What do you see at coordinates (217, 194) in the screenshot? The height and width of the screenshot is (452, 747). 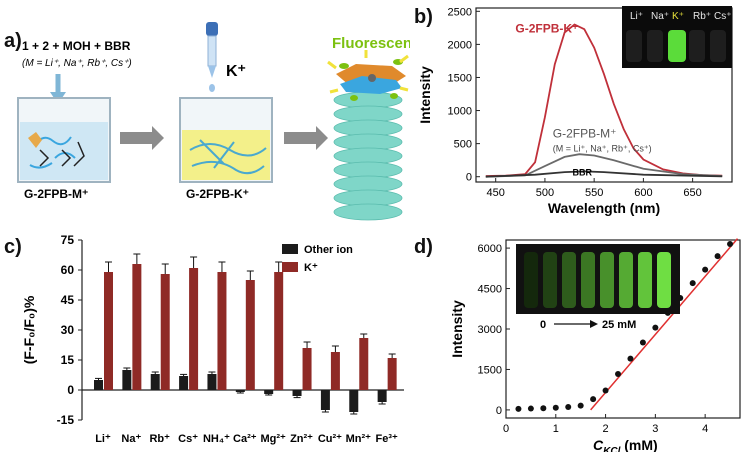 I see `label-mid: G-2FPB-K⁺` at bounding box center [217, 194].